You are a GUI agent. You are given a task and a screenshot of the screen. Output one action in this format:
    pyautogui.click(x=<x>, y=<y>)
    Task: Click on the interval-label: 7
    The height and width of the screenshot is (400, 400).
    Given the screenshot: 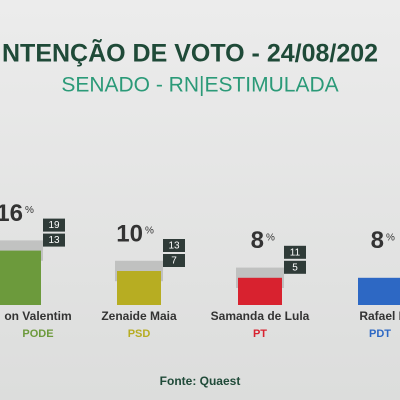 What is the action you would take?
    pyautogui.click(x=174, y=261)
    